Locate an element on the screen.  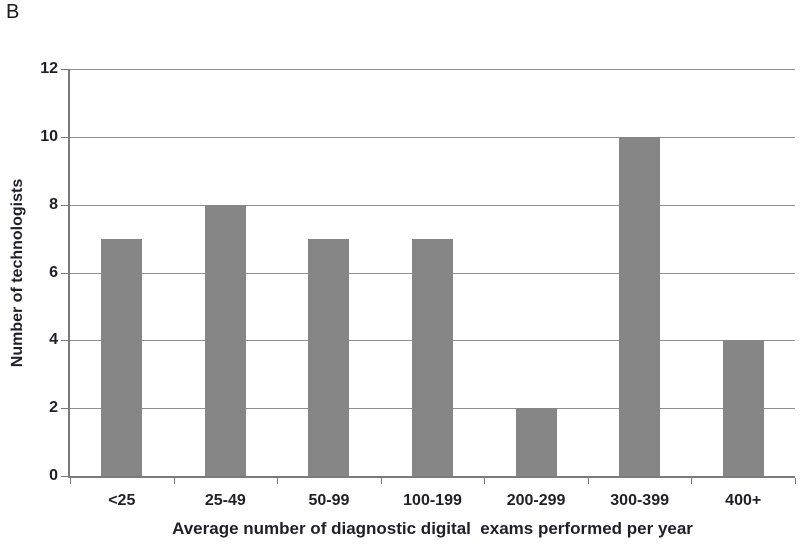
x-tick-label: 50-99 is located at coordinates (329, 500).